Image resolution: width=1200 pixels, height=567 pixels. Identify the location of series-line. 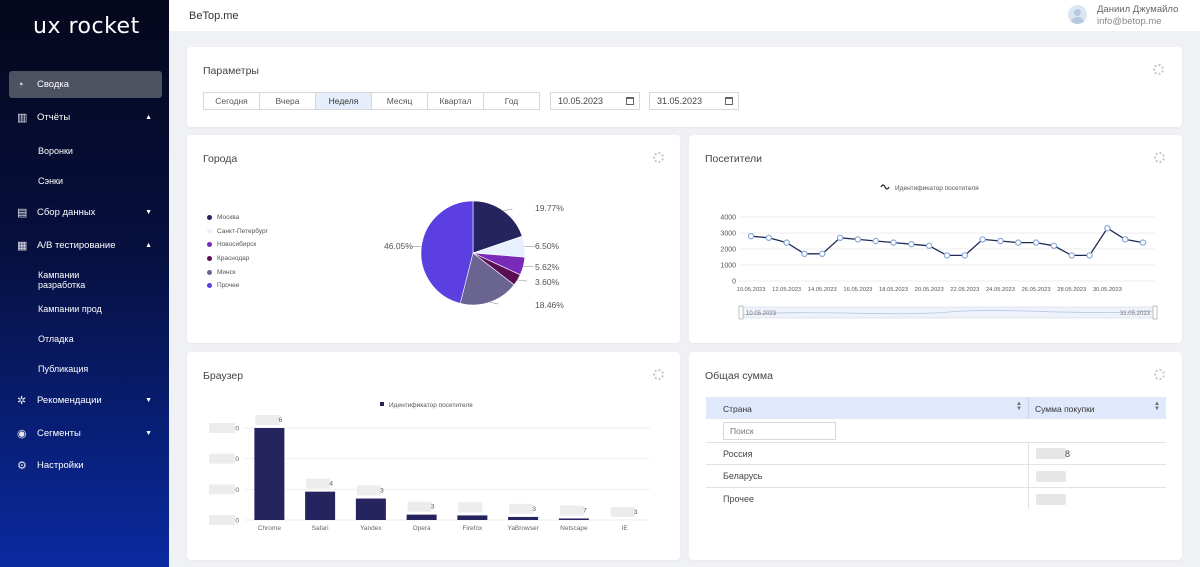
(947, 242).